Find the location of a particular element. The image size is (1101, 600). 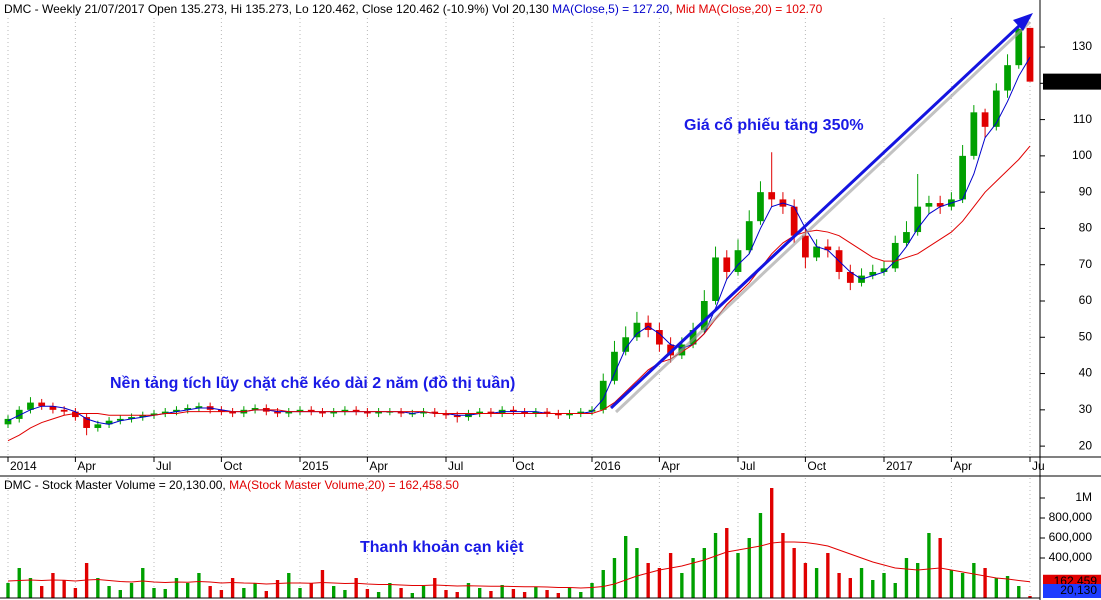

x-tick-label: Ju is located at coordinates (1038, 466).